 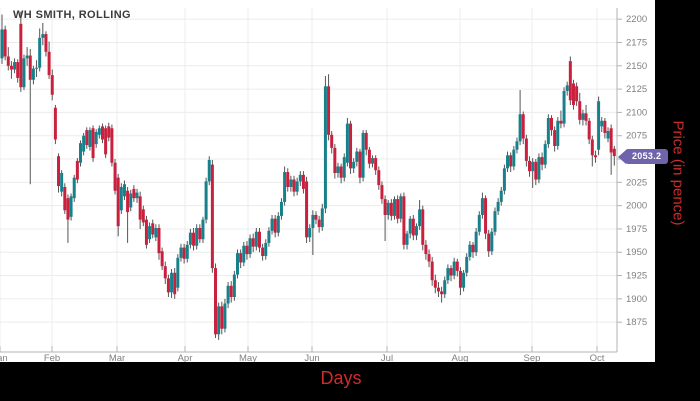 What do you see at coordinates (647, 156) in the screenshot?
I see `badge-value: 2053.2` at bounding box center [647, 156].